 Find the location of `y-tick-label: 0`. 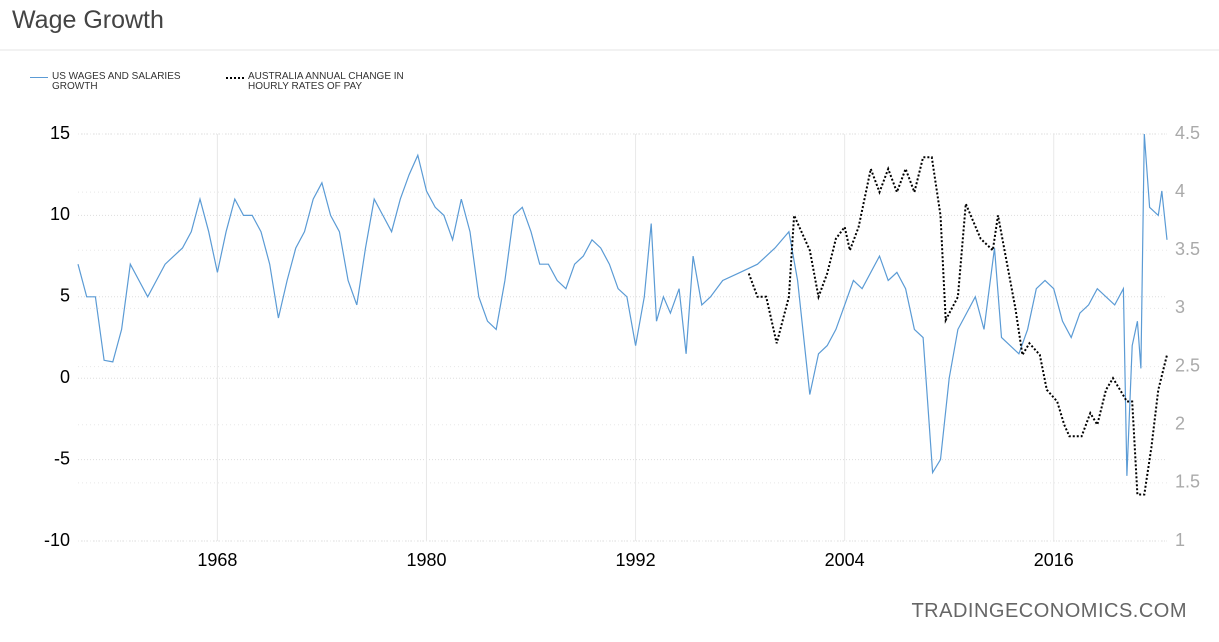

y-tick-label: 0 is located at coordinates (65, 377).